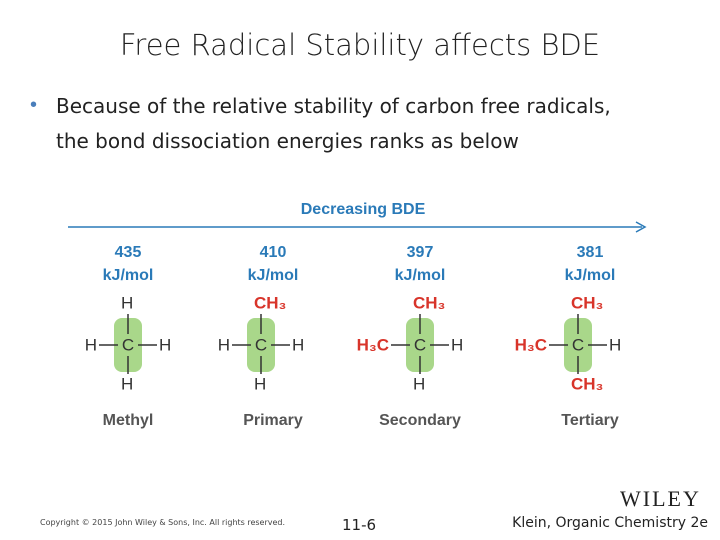  Describe the element at coordinates (359, 525) in the screenshot. I see `slide-number: 11-6` at that location.